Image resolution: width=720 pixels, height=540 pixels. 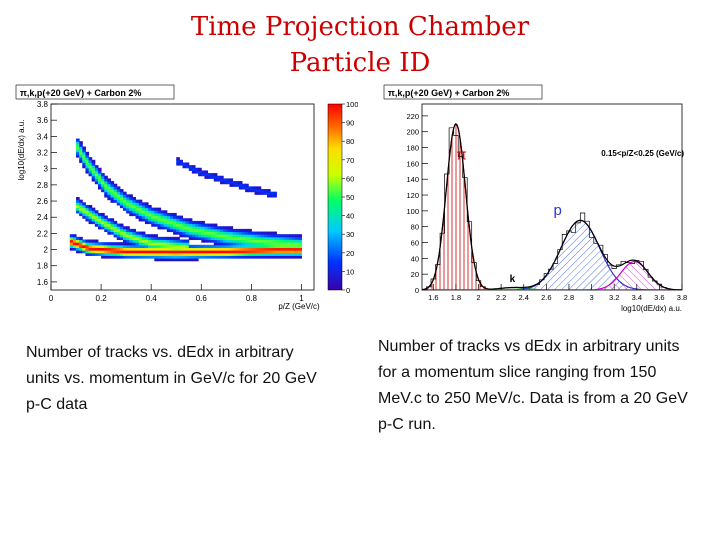 What do you see at coordinates (43, 266) in the screenshot?
I see `y-tick-label: 1.8` at bounding box center [43, 266].